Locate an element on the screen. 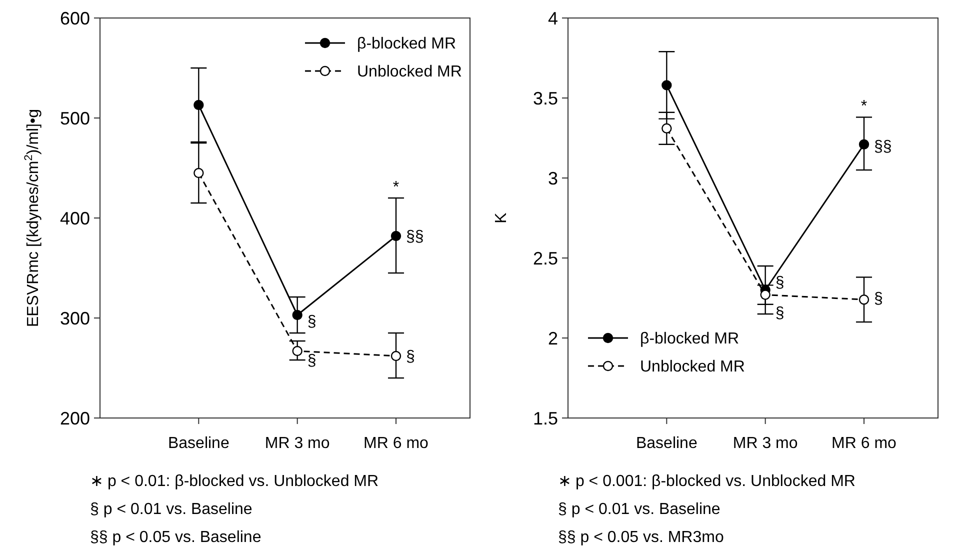 This screenshot has height=553, width=953. text: §§ p < 0.05 vs. Baseline is located at coordinates (176, 537).